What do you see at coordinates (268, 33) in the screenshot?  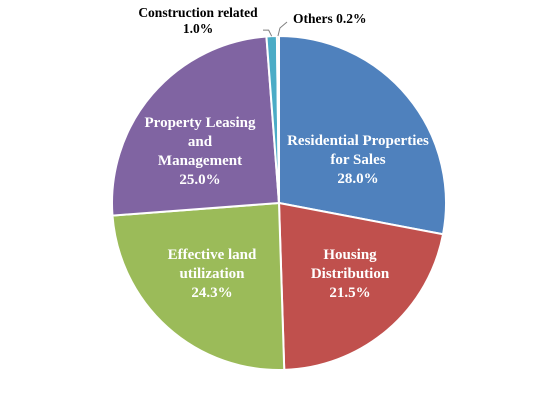 I see `leader-line-construction-related` at bounding box center [268, 33].